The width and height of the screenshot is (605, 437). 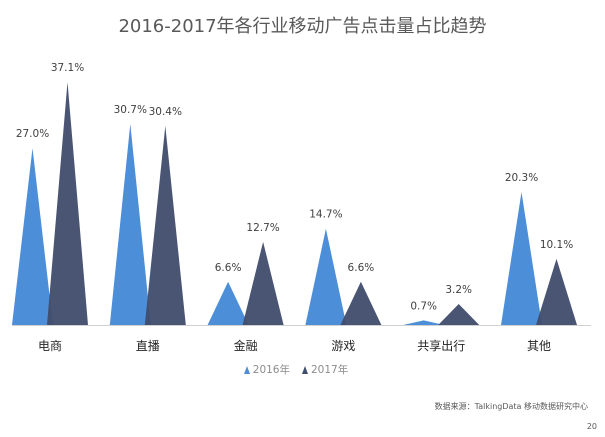 What do you see at coordinates (228, 268) in the screenshot?
I see `data-label-series-1-cat-3: 6.6%` at bounding box center [228, 268].